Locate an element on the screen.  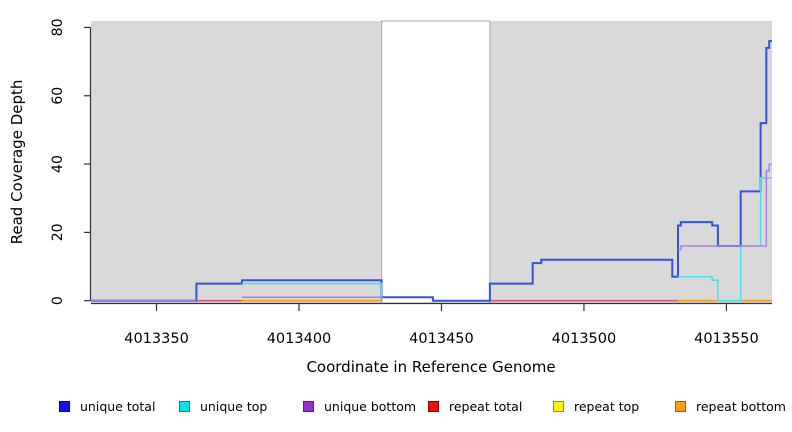
coverage-gap-band is located at coordinates (436, 162).